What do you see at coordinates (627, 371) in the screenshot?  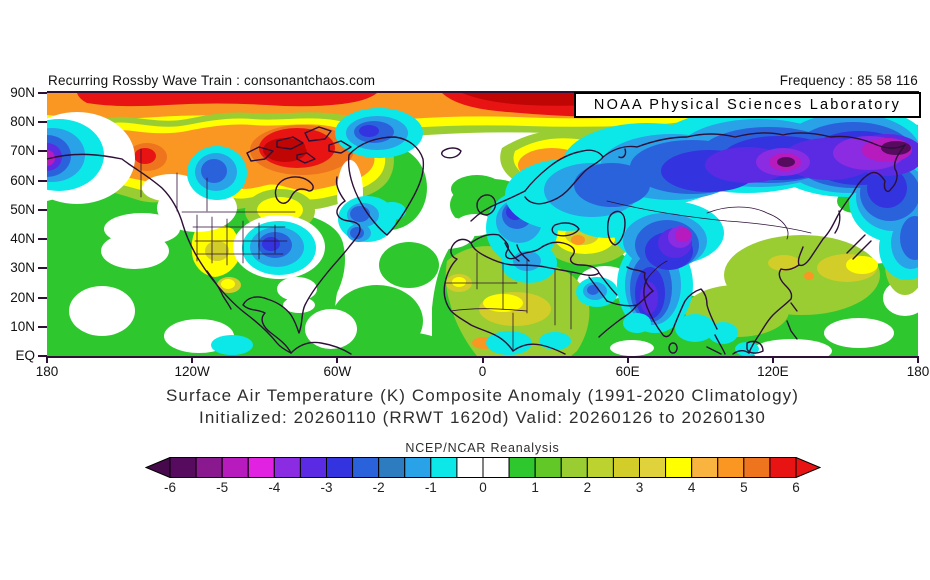 I see `x-tick-label: 60E` at bounding box center [627, 371].